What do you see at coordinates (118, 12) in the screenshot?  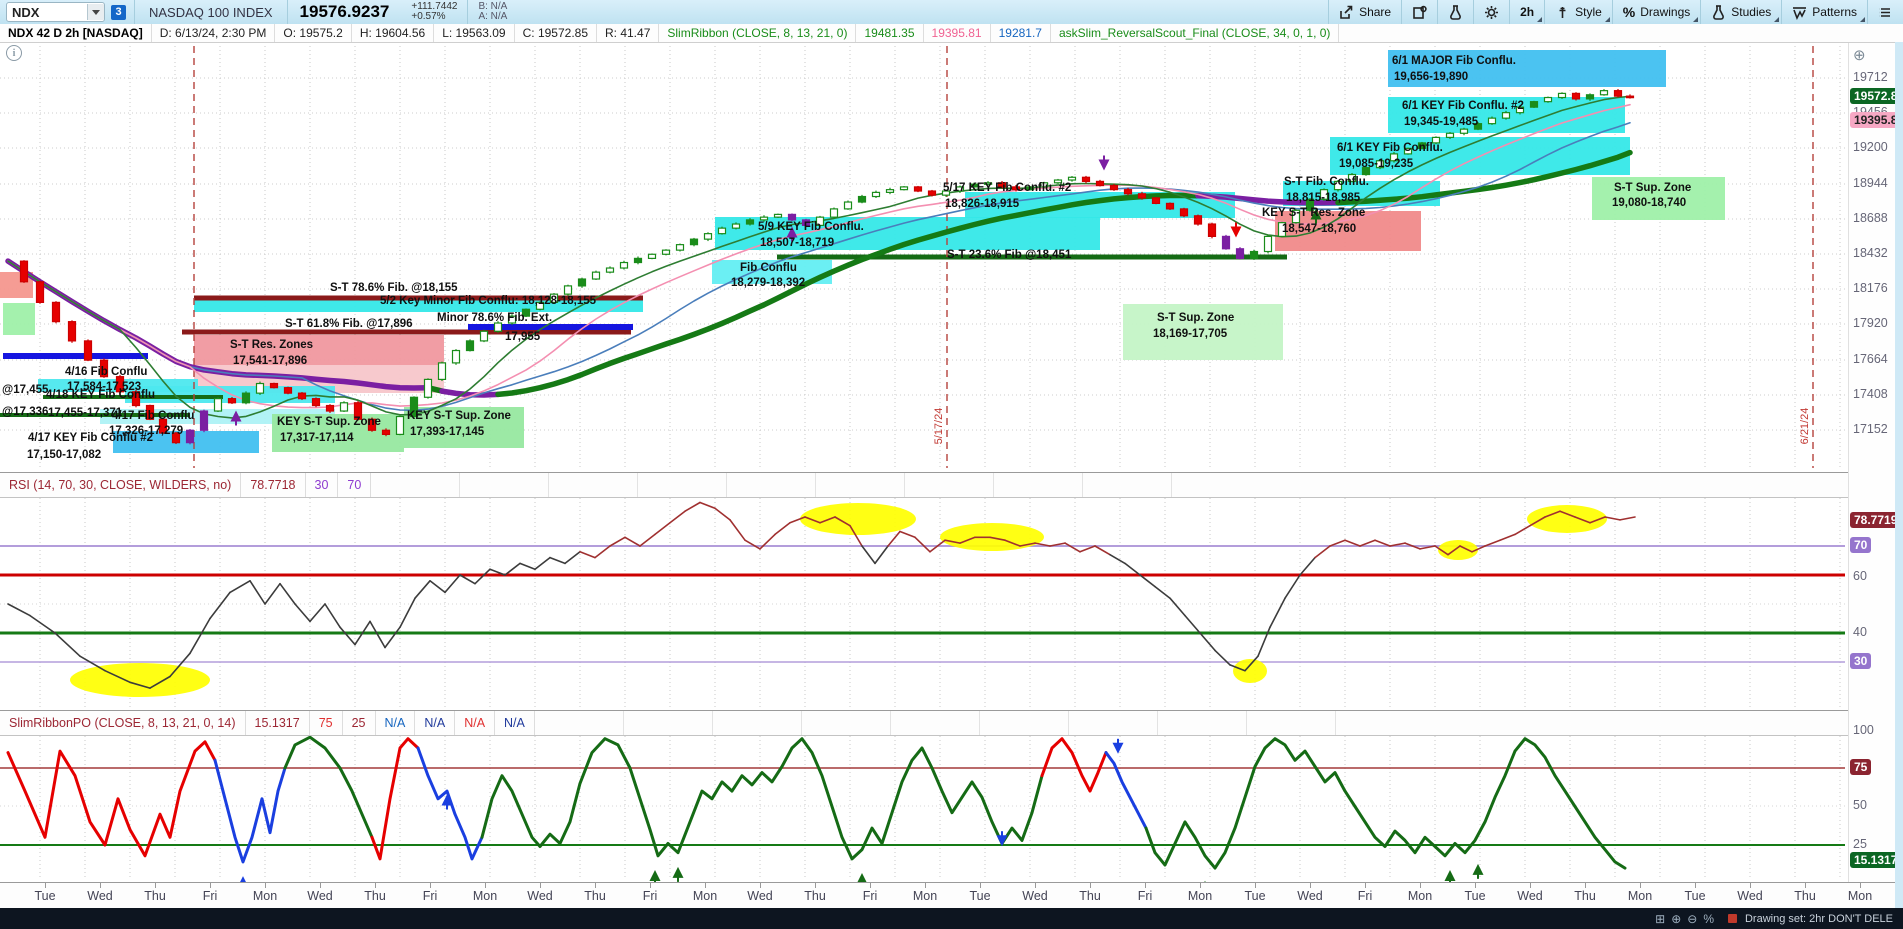 I see `link-group-badge: 3` at bounding box center [118, 12].